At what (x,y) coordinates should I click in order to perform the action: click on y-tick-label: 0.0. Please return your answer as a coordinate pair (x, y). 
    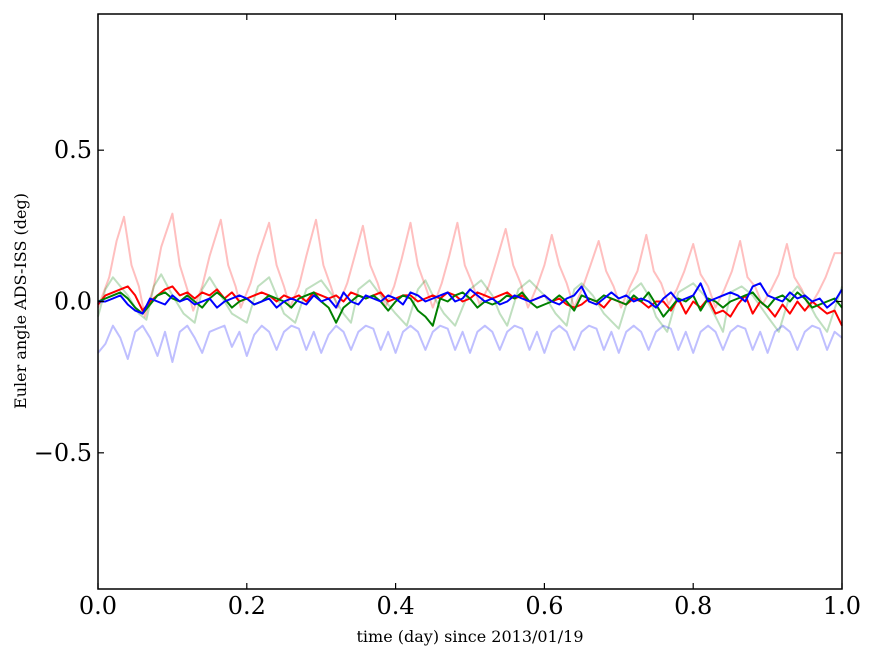
    Looking at the image, I should click on (73, 302).